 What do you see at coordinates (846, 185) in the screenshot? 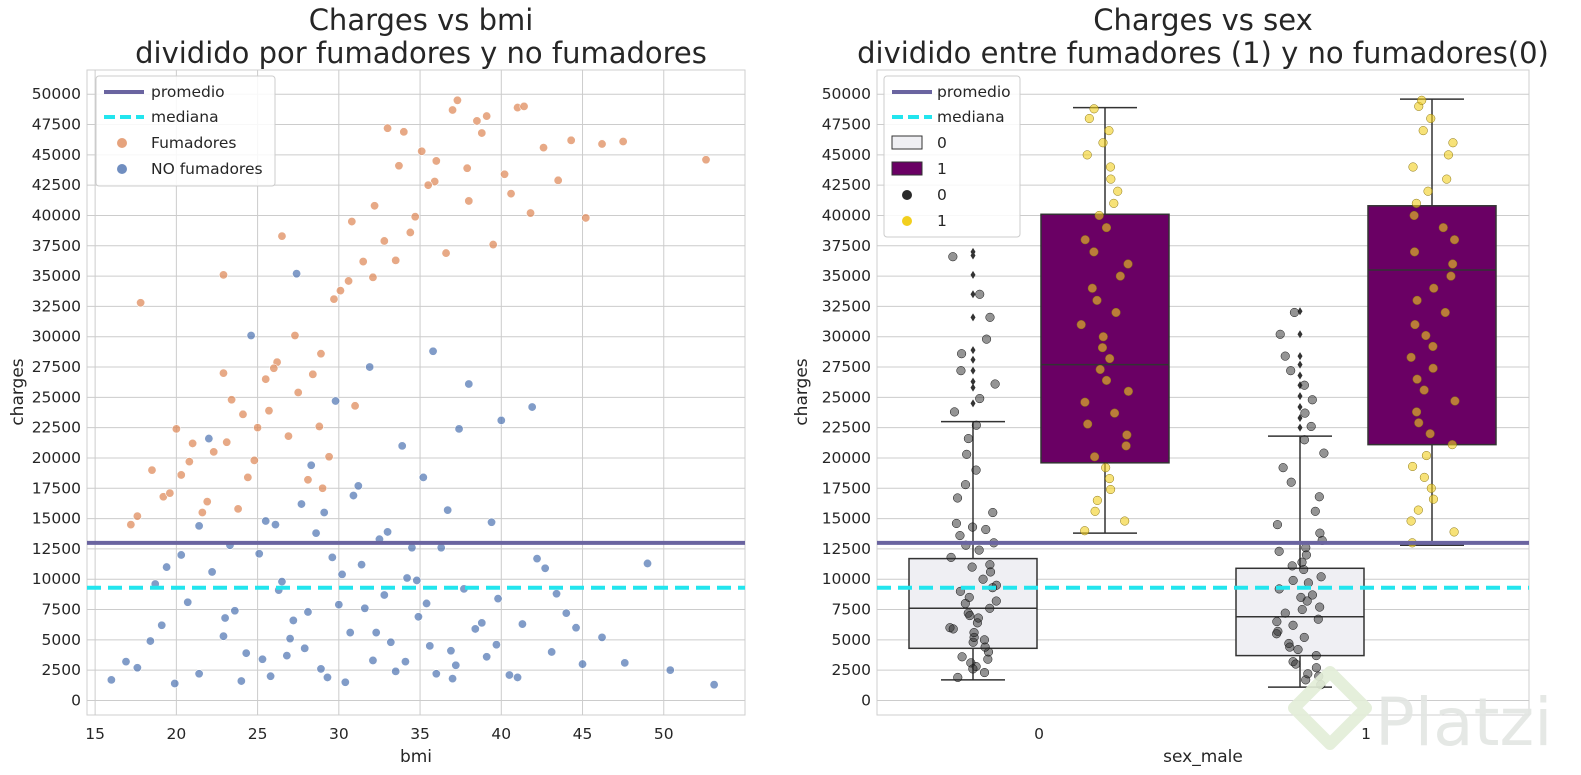
I see `right-y-tick-label: 42500` at bounding box center [846, 185].